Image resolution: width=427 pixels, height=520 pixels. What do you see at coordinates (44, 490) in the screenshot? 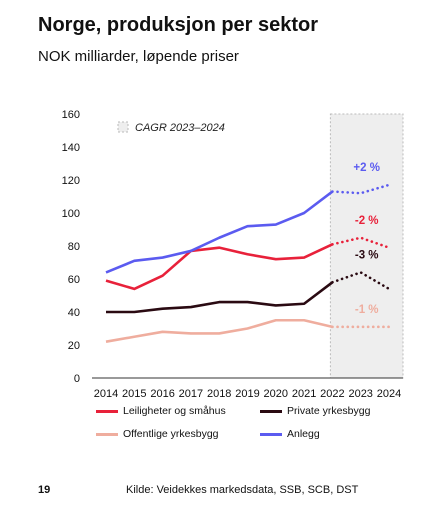
I see `page-number: 19` at bounding box center [44, 490].